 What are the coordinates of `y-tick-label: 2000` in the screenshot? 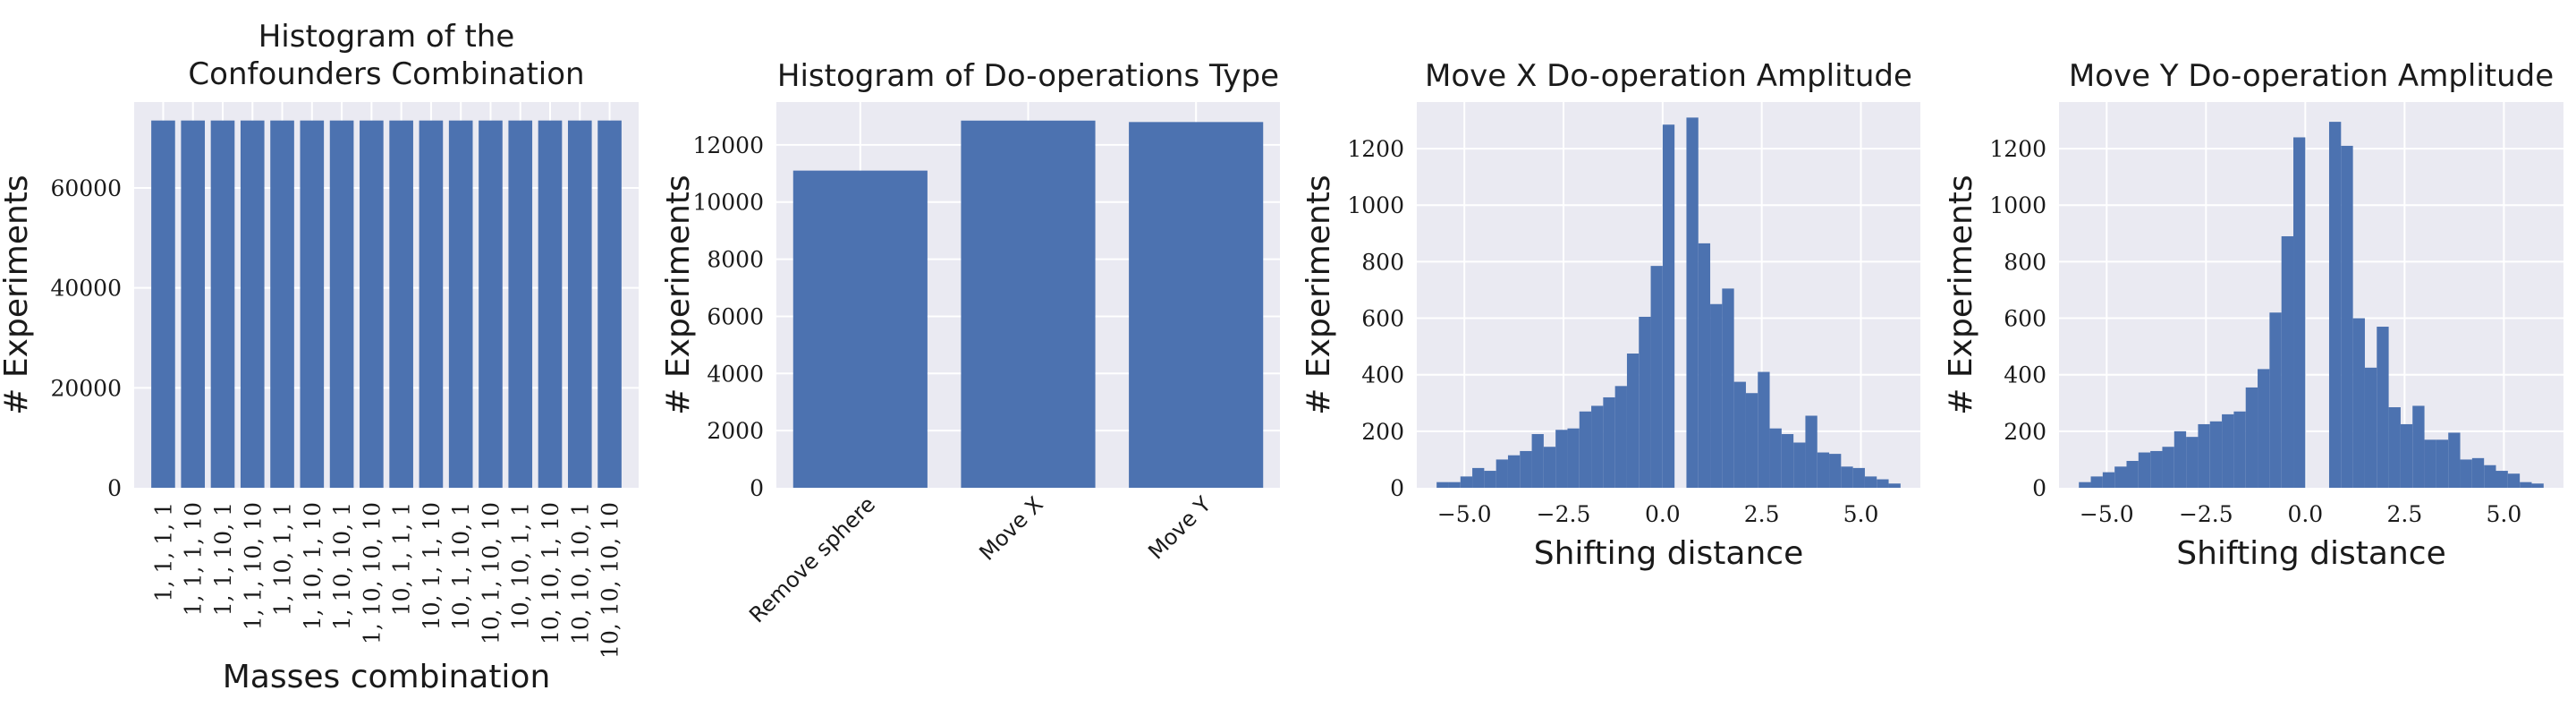 It's located at (735, 431).